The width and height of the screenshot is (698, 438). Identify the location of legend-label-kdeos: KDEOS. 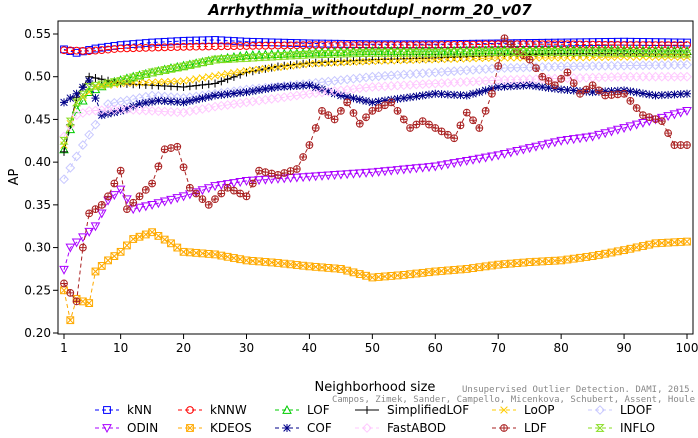
(231, 427).